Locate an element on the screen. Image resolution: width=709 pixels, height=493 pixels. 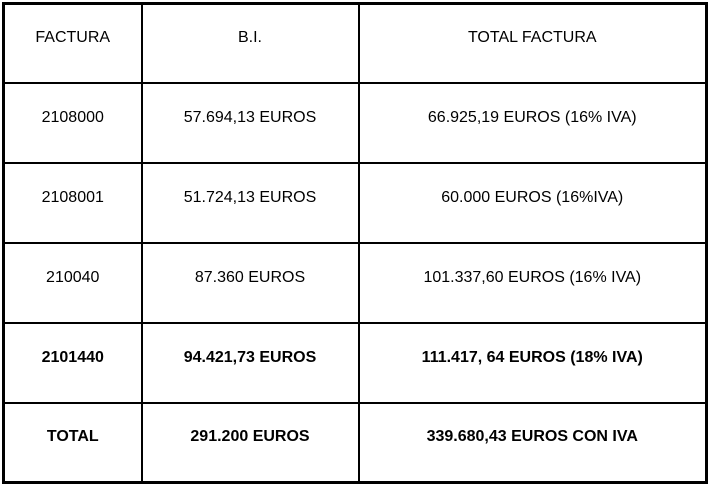
col-header-factura: FACTURA is located at coordinates (72, 43).